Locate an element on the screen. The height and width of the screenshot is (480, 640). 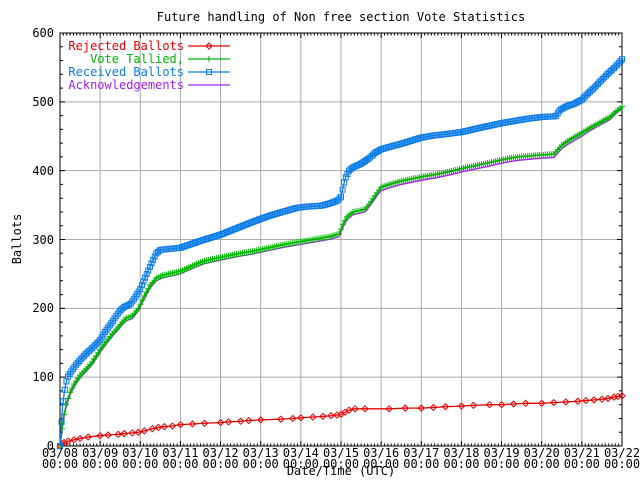
x-tick-label: 03/14 00:00 is located at coordinates (300, 458).